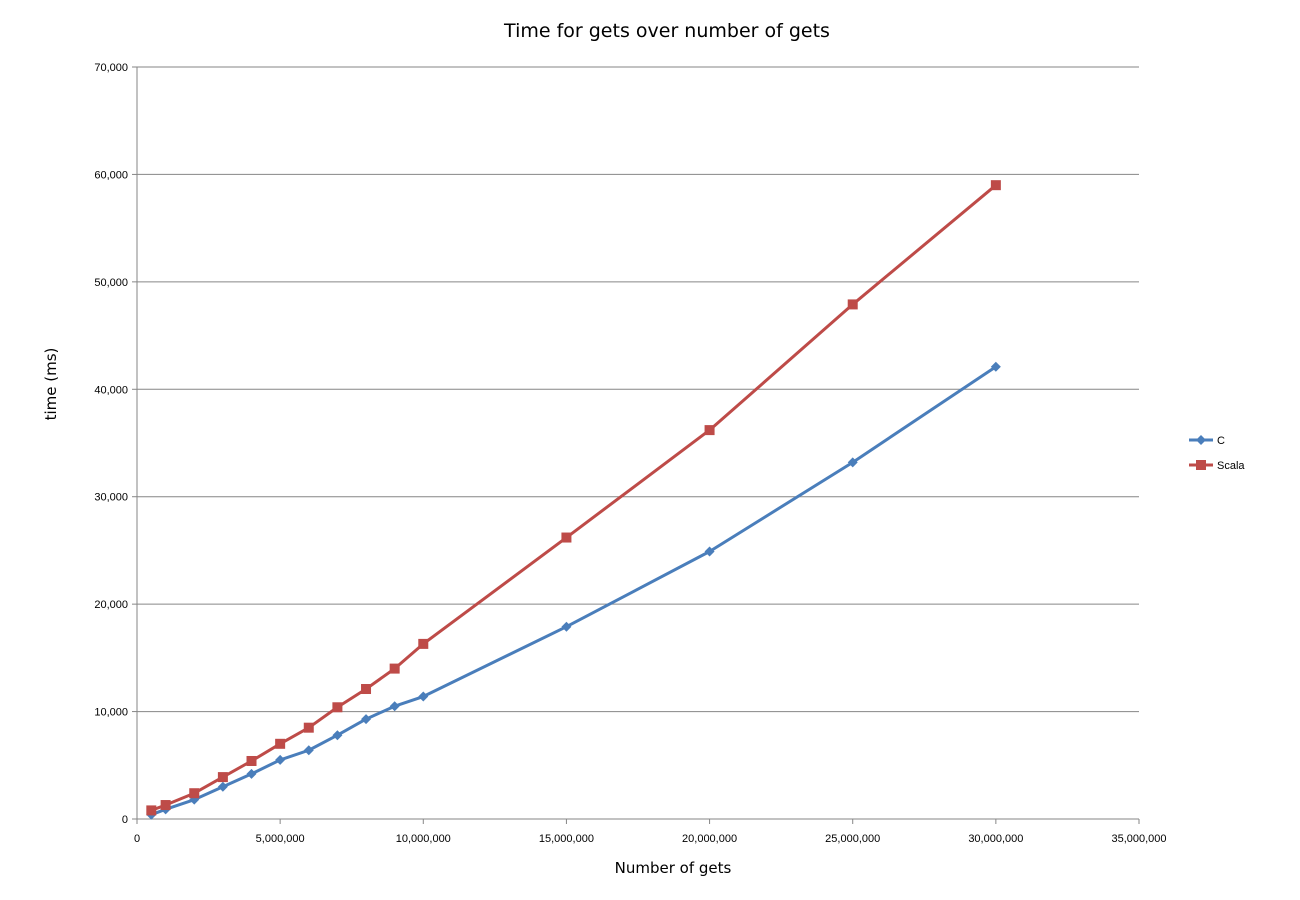 The width and height of the screenshot is (1300, 900). Describe the element at coordinates (111, 605) in the screenshot. I see `y-tick-label: 20,000` at that location.